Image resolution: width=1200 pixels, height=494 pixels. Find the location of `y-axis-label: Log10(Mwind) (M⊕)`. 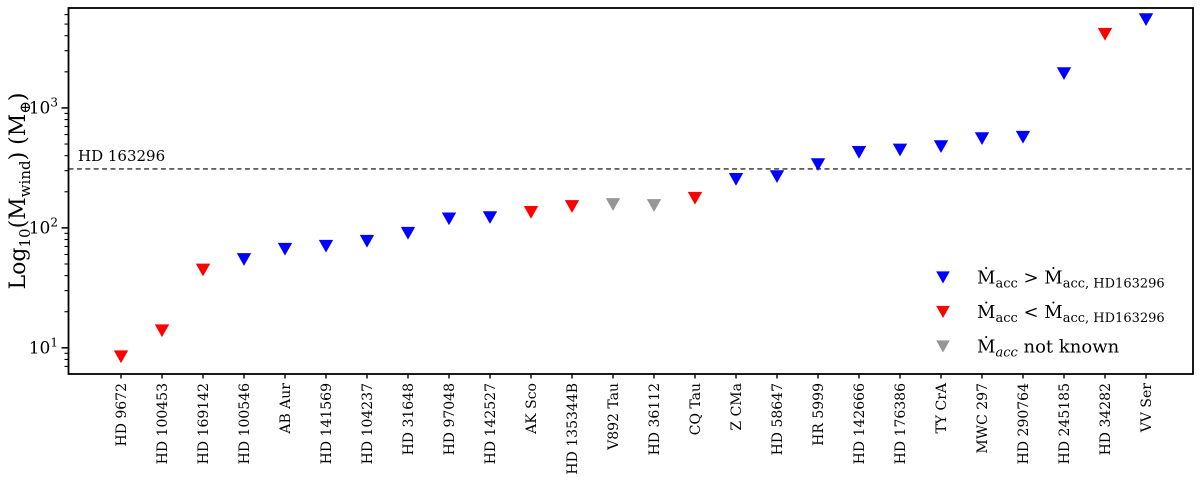

y-axis-label: Log10(Mwind) (M⊕) is located at coordinates (20, 191).